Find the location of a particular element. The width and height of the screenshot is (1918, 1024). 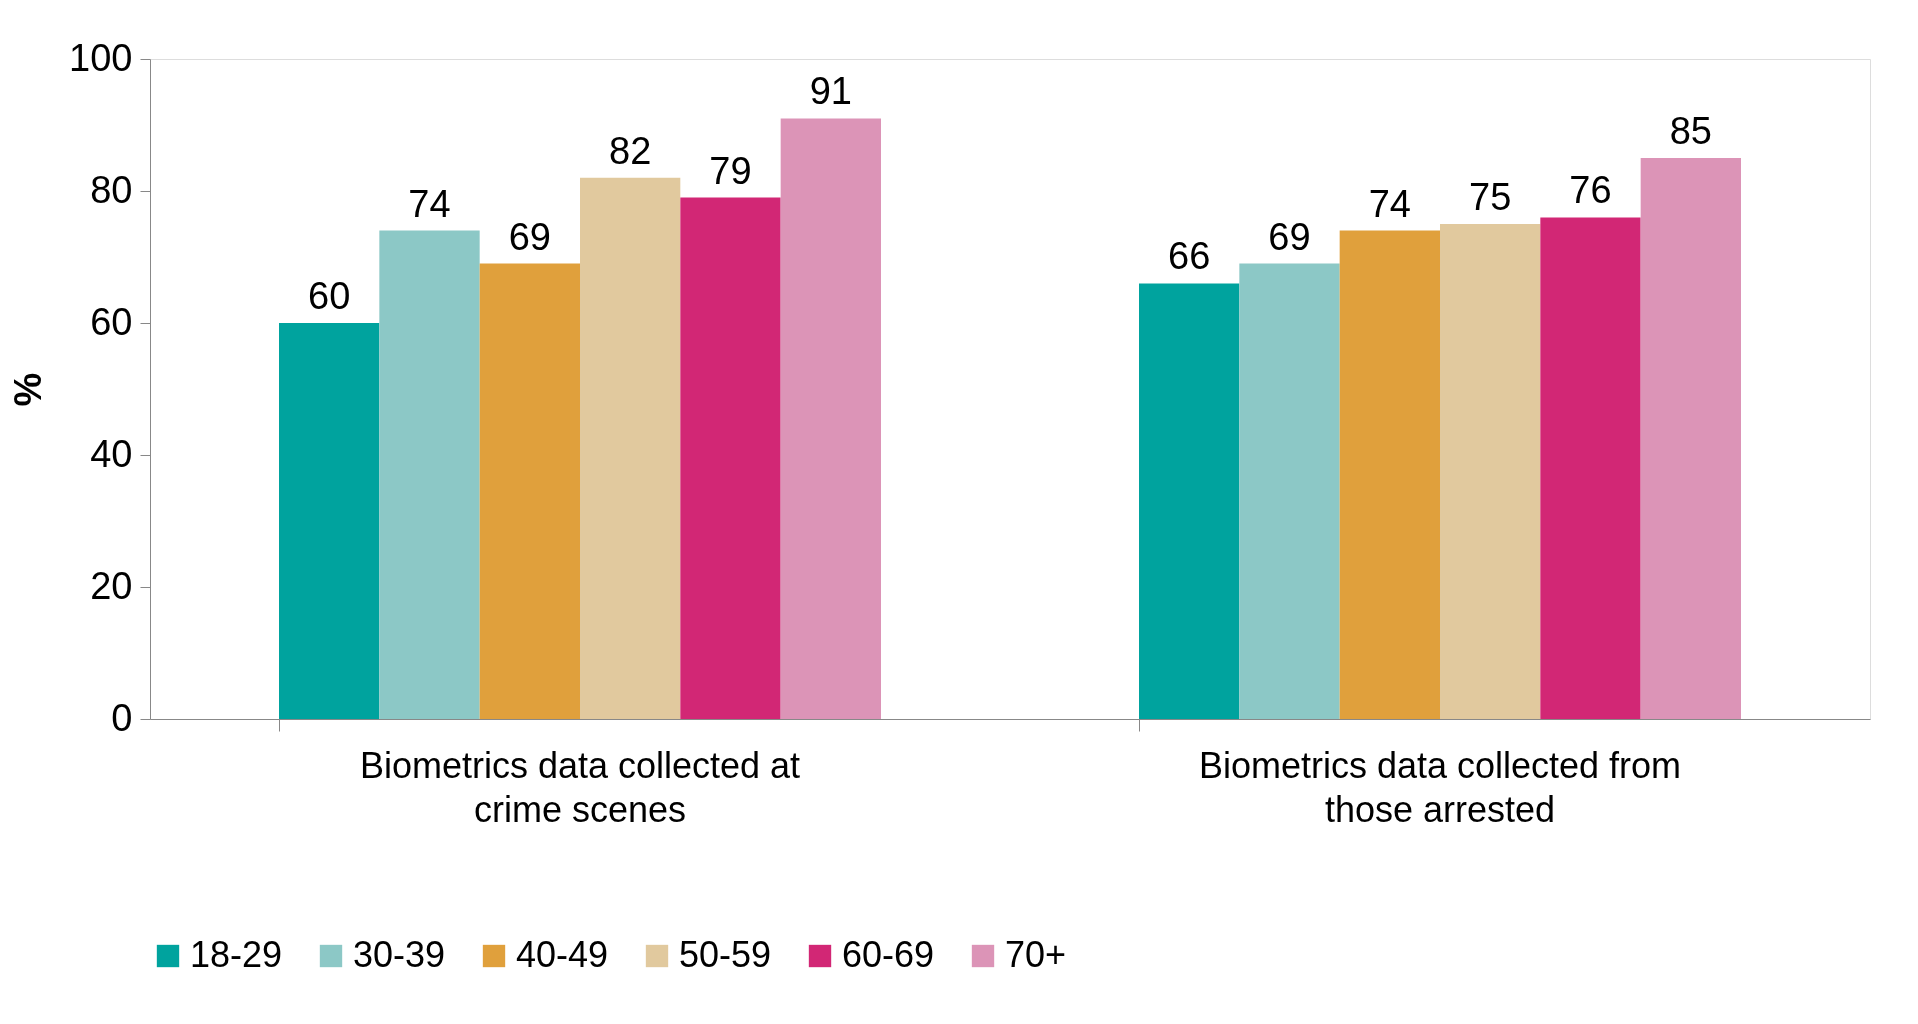

y-tick-label: 20 is located at coordinates (111, 585).